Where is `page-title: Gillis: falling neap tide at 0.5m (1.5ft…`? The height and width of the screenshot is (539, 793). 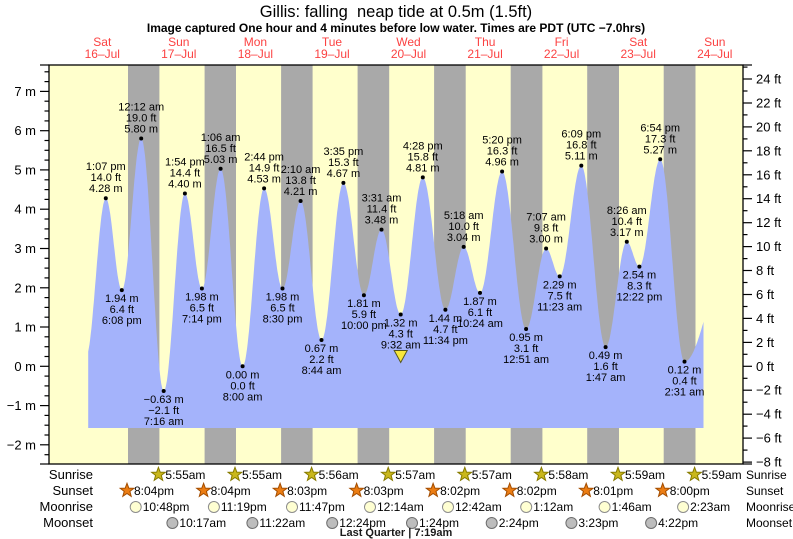
page-title: Gillis: falling neap tide at 0.5m (1.5ft… is located at coordinates (396, 12).